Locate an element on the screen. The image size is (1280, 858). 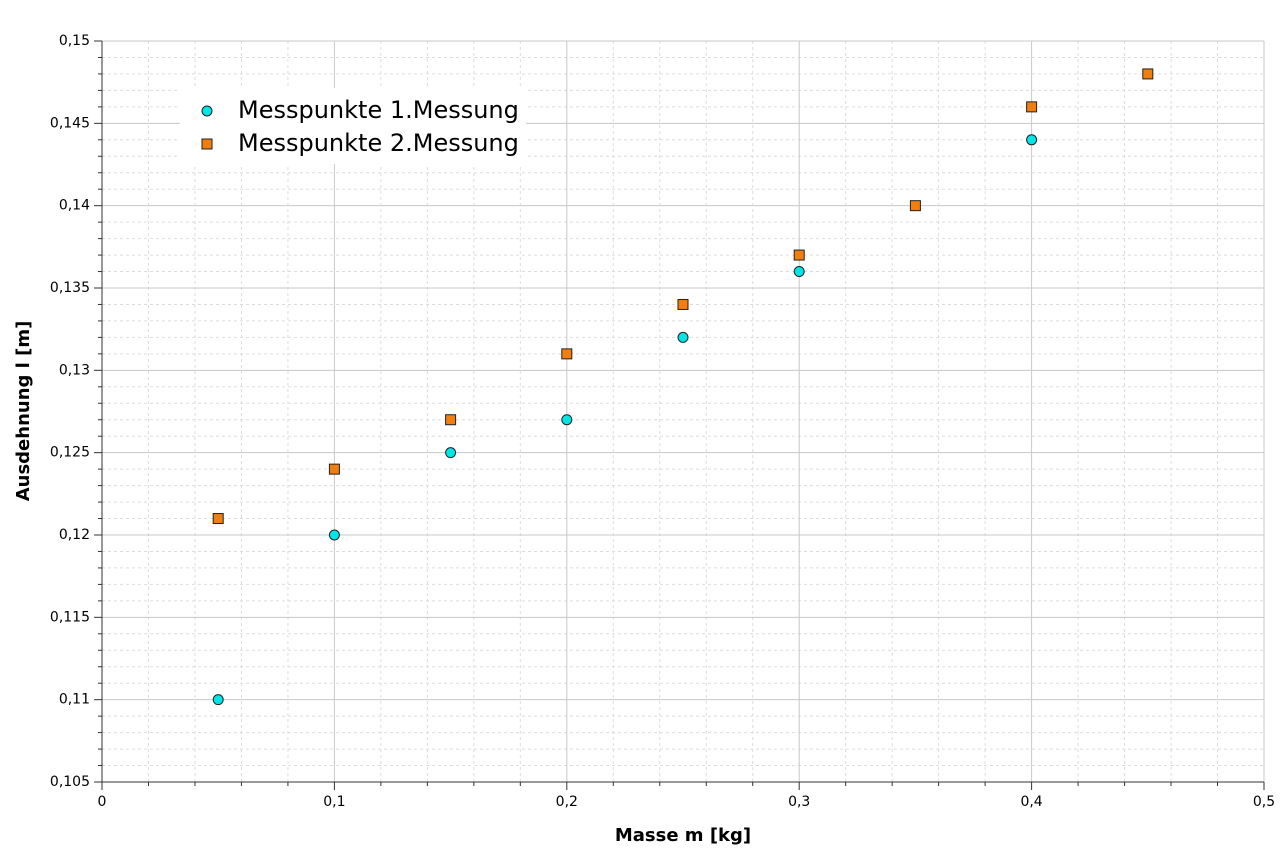
x-tick-label: 0,4 is located at coordinates (1031, 802).